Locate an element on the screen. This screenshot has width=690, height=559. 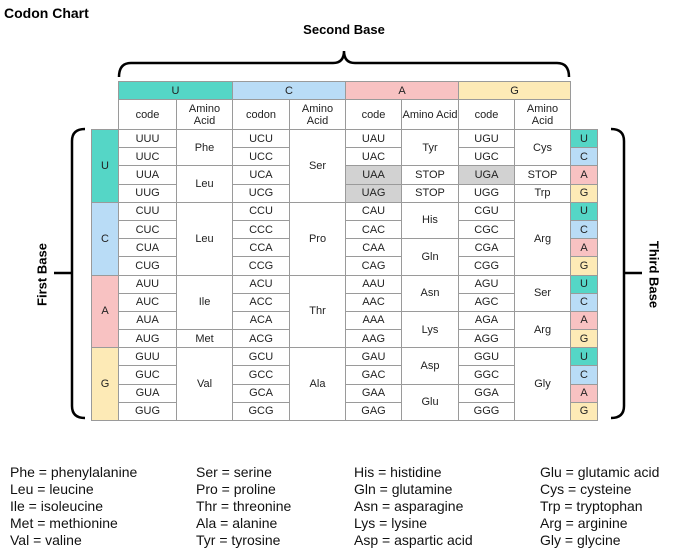
legend-entry: Pro = proline is located at coordinates (236, 489).